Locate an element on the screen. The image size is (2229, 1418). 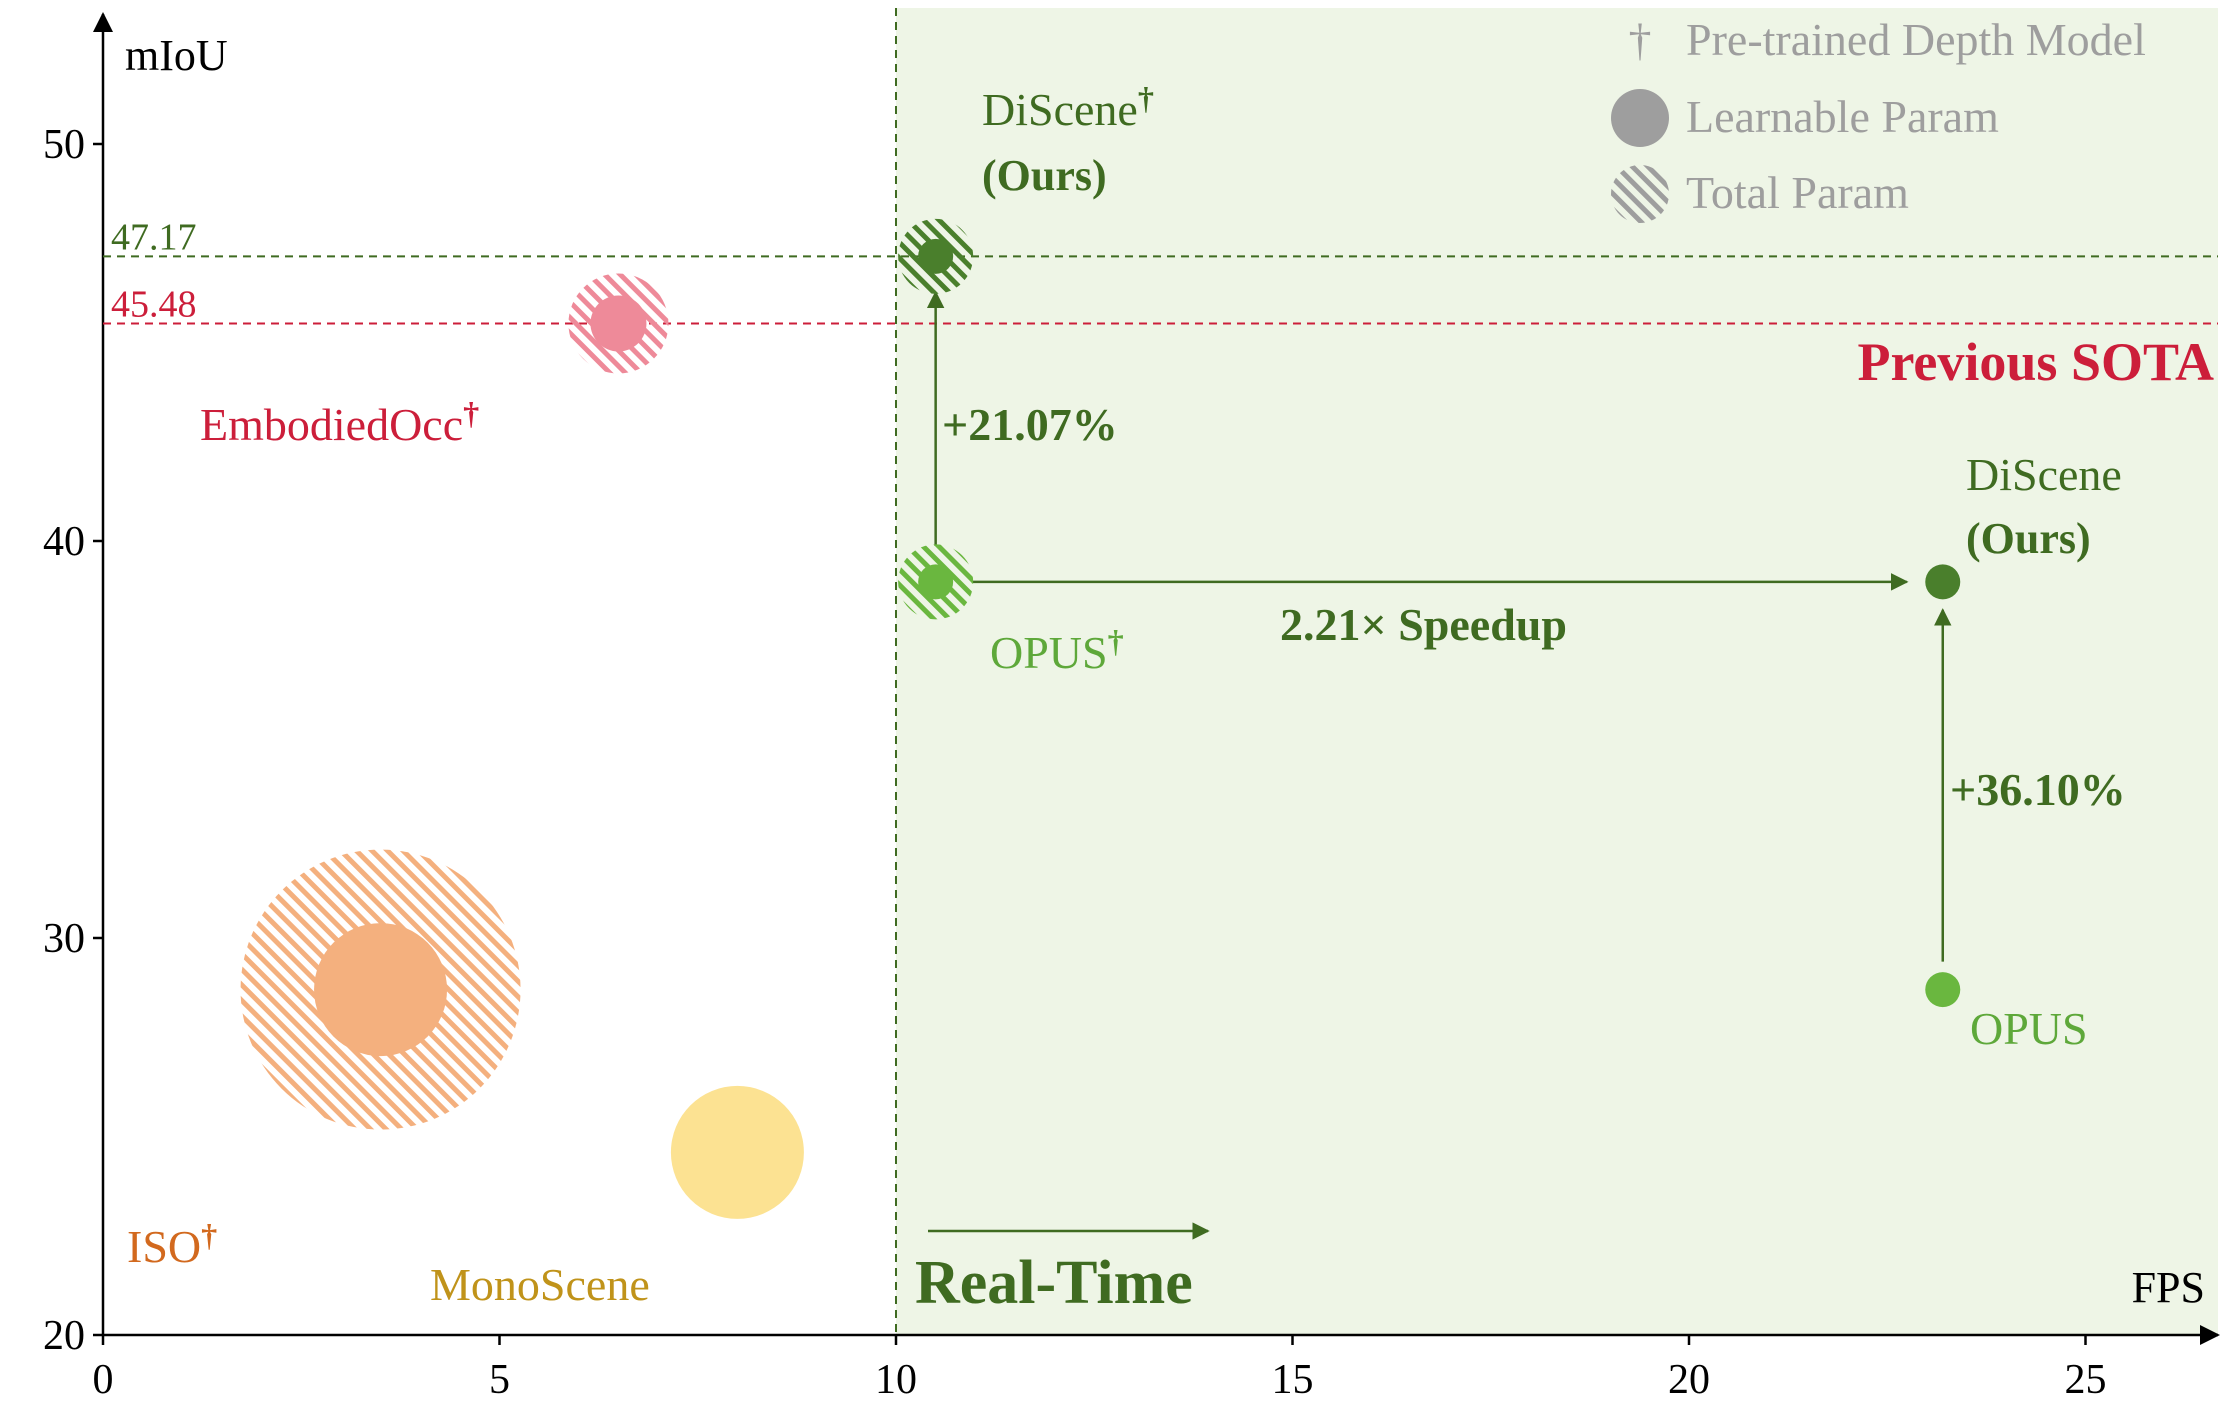
x-tick-label: 5 is located at coordinates (499, 1380).